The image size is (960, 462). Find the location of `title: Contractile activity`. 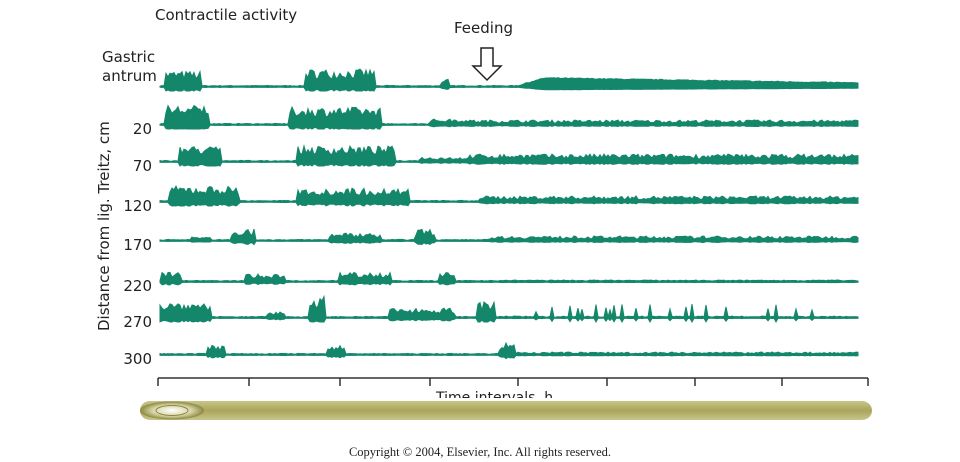

title: Contractile activity is located at coordinates (226, 15).